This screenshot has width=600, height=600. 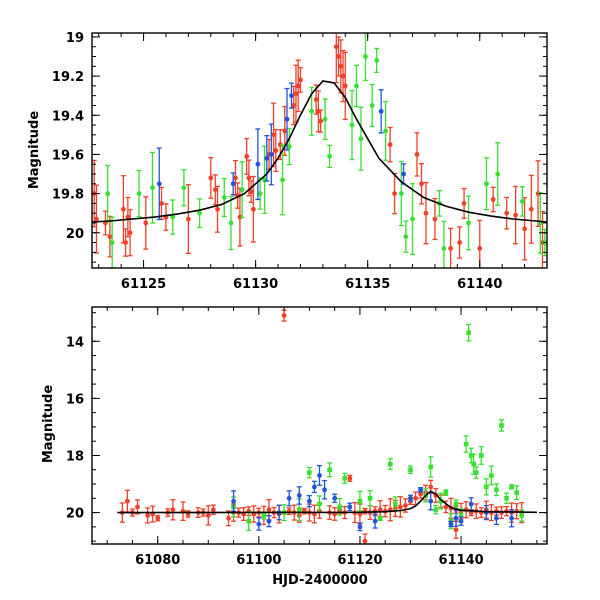 What do you see at coordinates (367, 284) in the screenshot?
I see `x-tick-label: 61135` at bounding box center [367, 284].